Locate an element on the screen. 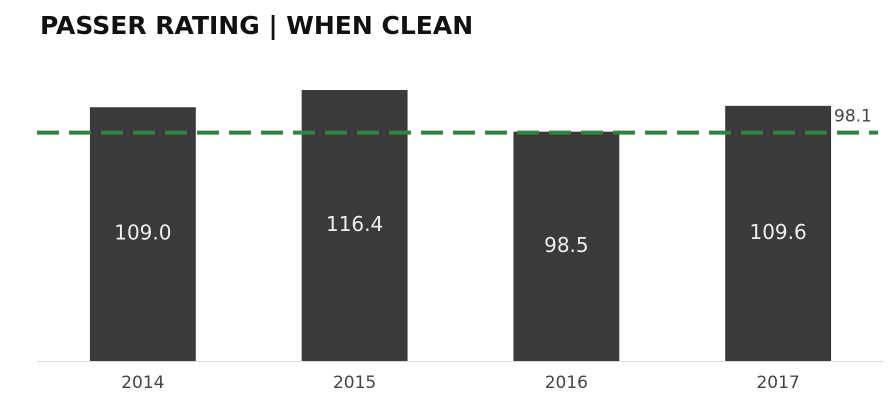 Image resolution: width=893 pixels, height=400 pixels. value-label: 116.4 is located at coordinates (354, 224).